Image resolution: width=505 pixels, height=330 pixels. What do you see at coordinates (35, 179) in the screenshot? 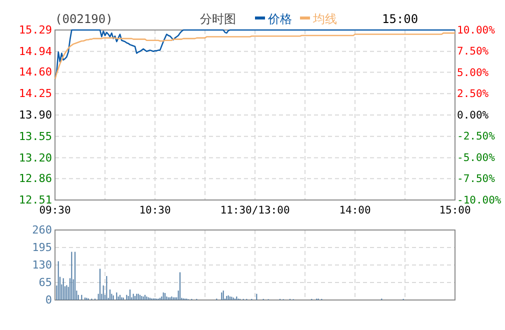
I see `y-tick-label: 12.86` at bounding box center [35, 179].